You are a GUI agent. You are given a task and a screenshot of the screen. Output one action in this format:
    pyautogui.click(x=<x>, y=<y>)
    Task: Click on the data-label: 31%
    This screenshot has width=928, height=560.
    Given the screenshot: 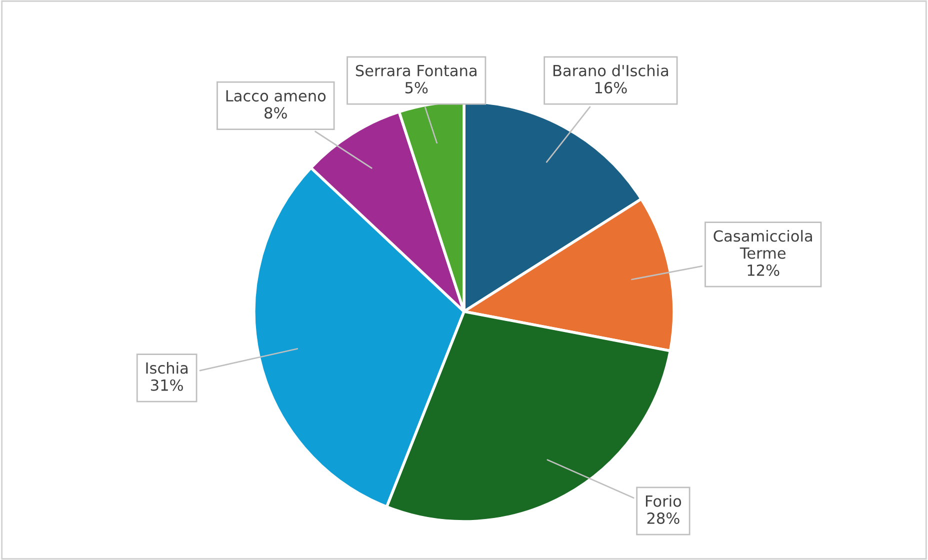 What is the action you would take?
    pyautogui.click(x=167, y=385)
    